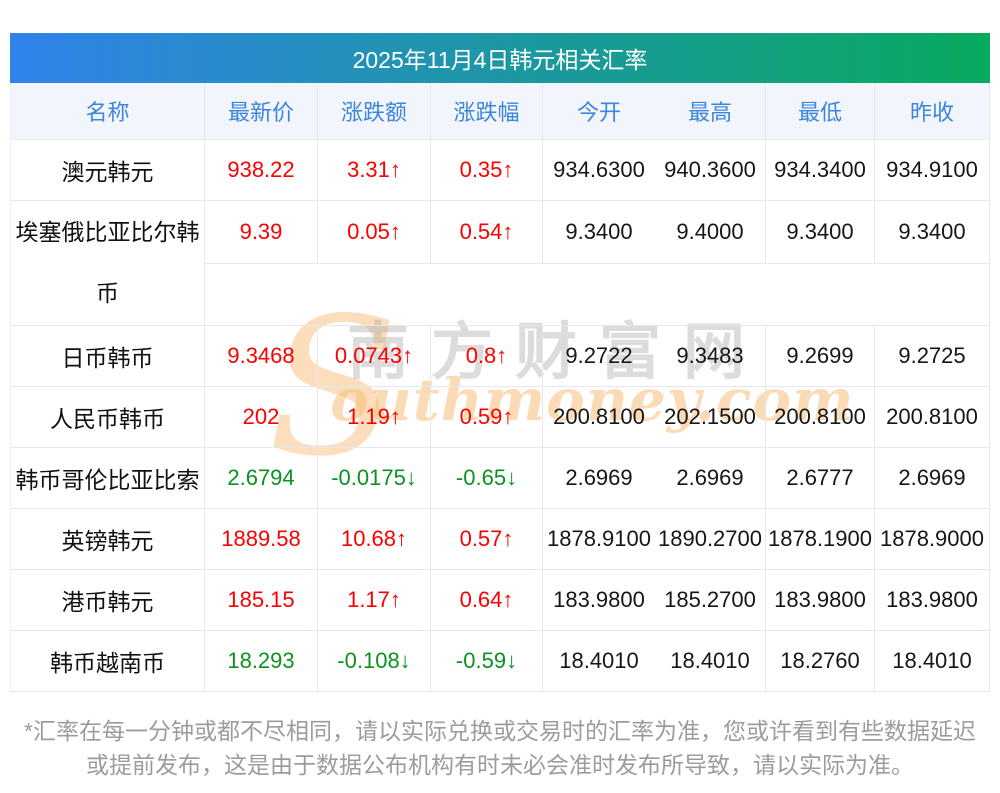 This screenshot has height=793, width=1000. I want to click on high-cell: 2.6969, so click(710, 478).